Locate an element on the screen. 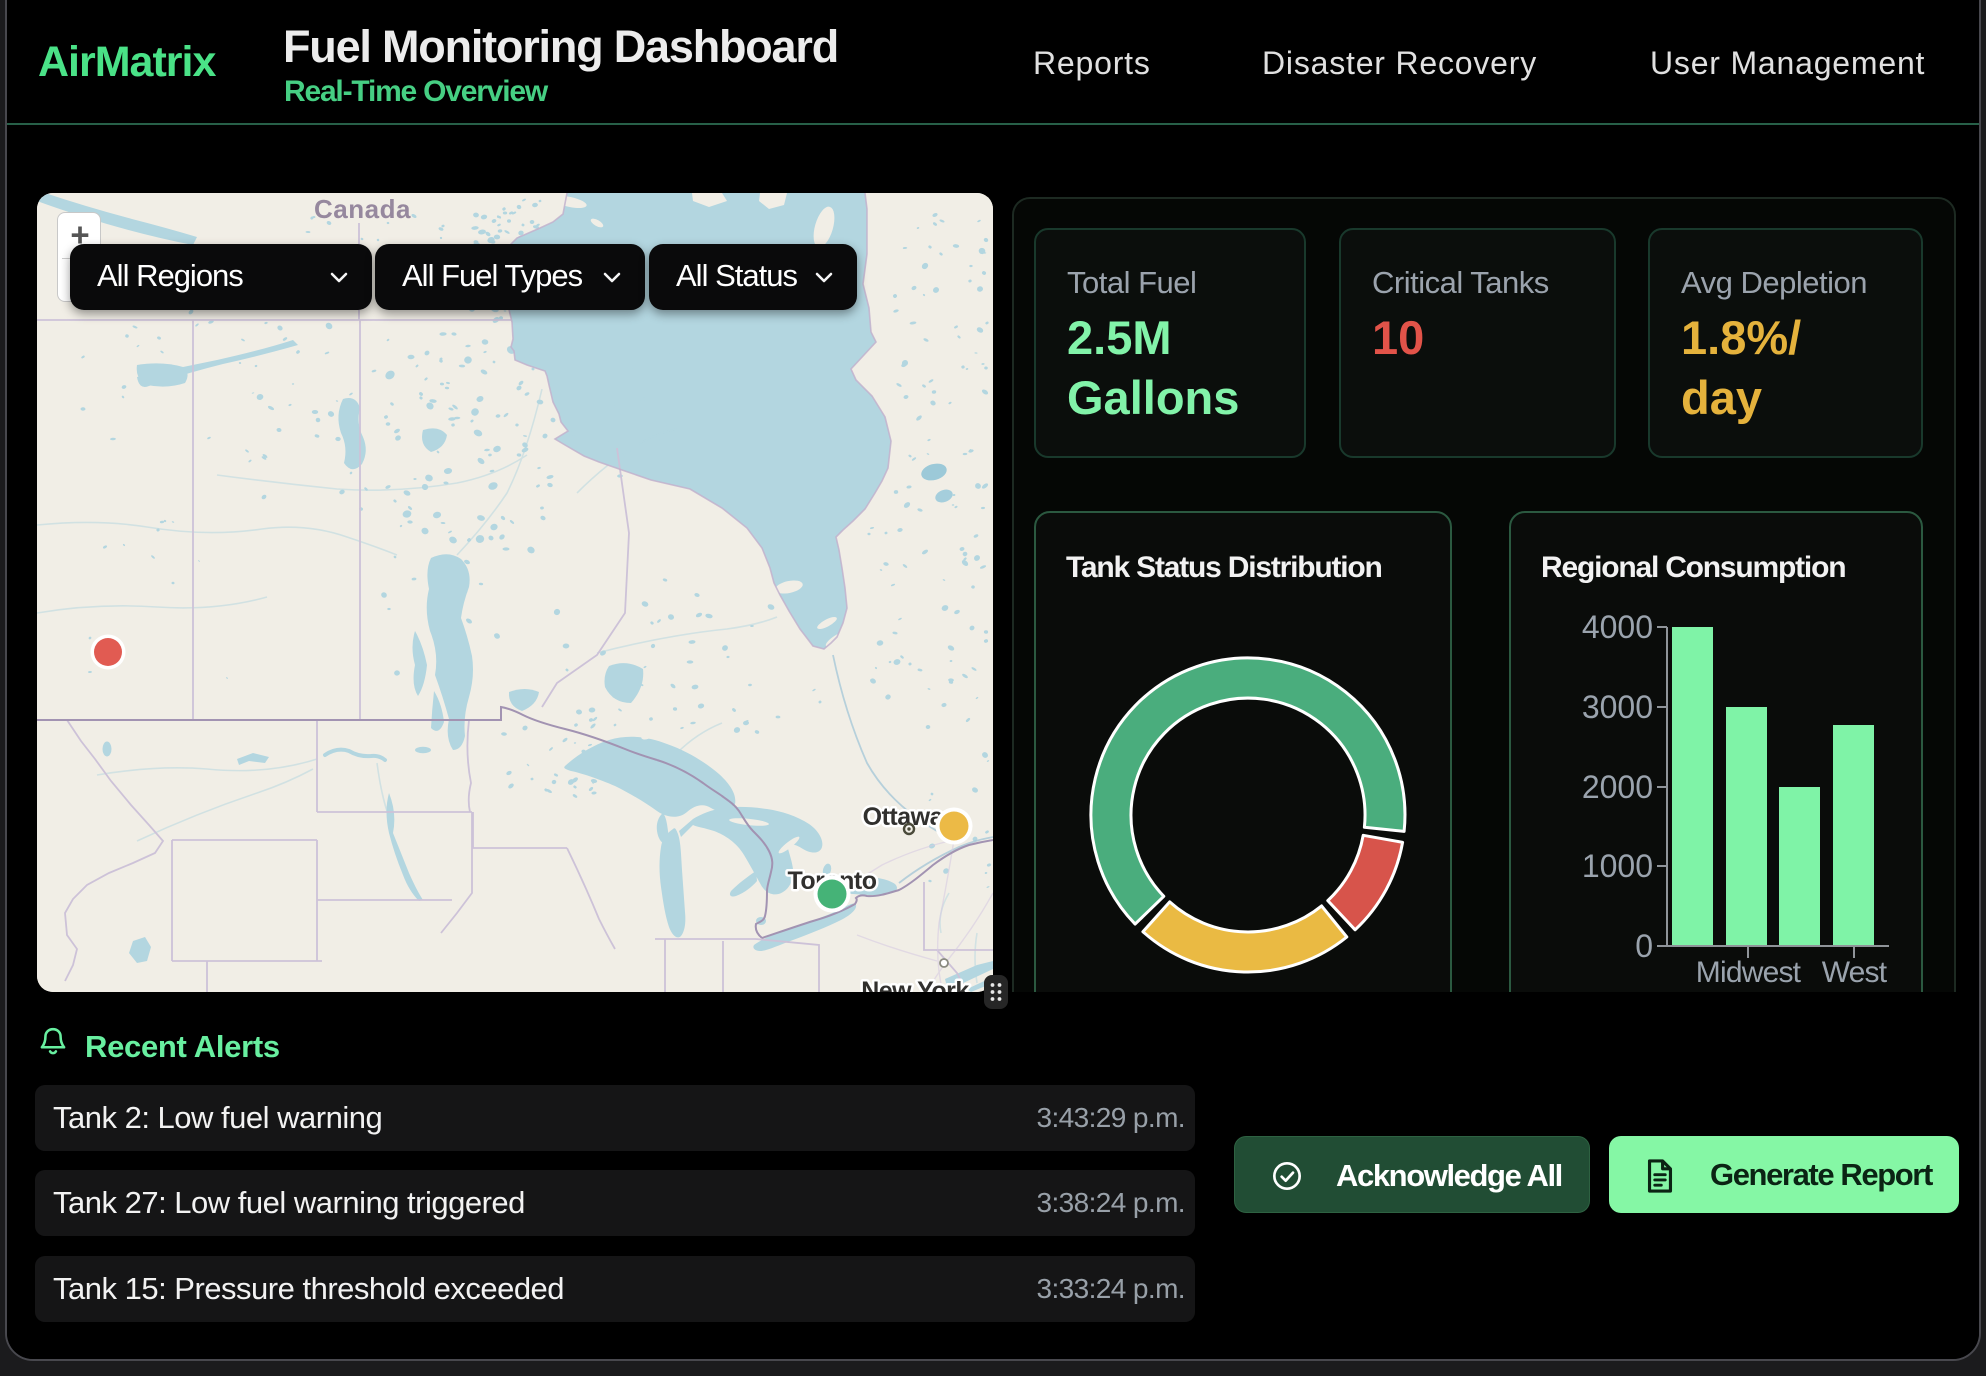 Image resolution: width=1986 pixels, height=1376 pixels. svg-text: Midwest is located at coordinates (1749, 972).